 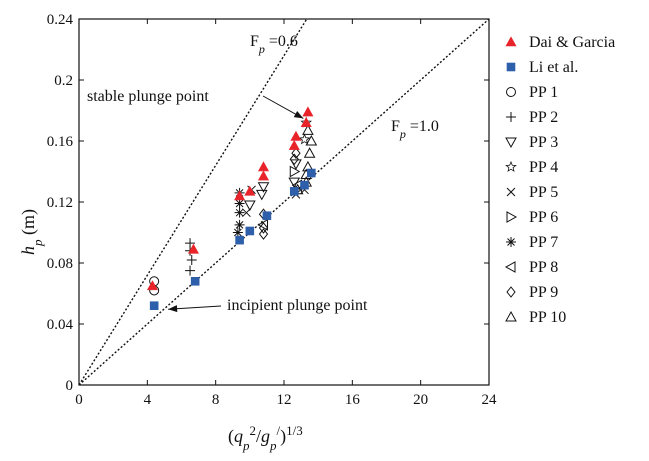 I want to click on legend-label: PP 8, so click(x=543, y=267).